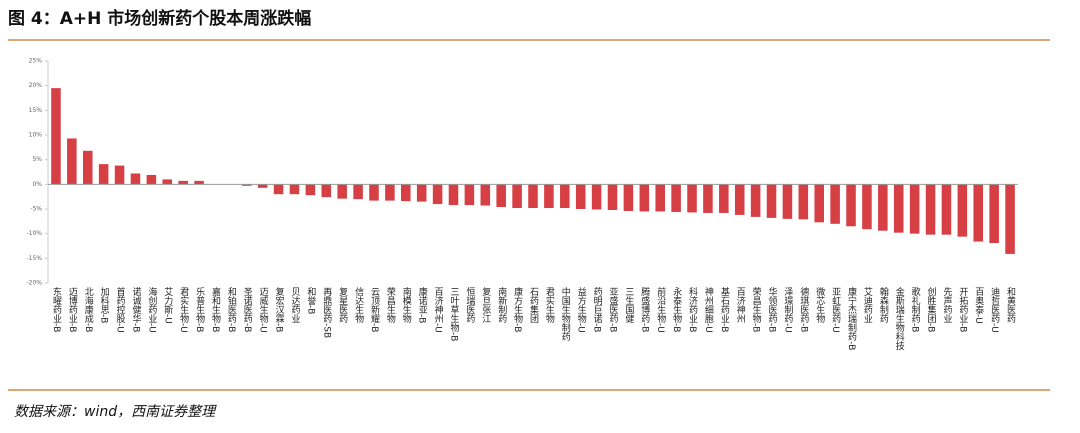  What do you see at coordinates (501, 305) in the screenshot?
I see `x-tick-label: 南新制药` at bounding box center [501, 305].